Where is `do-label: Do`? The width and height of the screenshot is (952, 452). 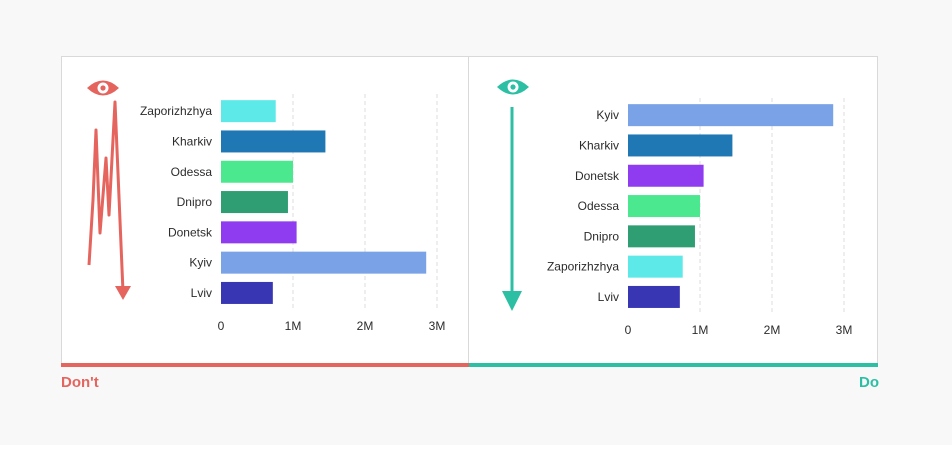
do-label: Do is located at coordinates (869, 382).